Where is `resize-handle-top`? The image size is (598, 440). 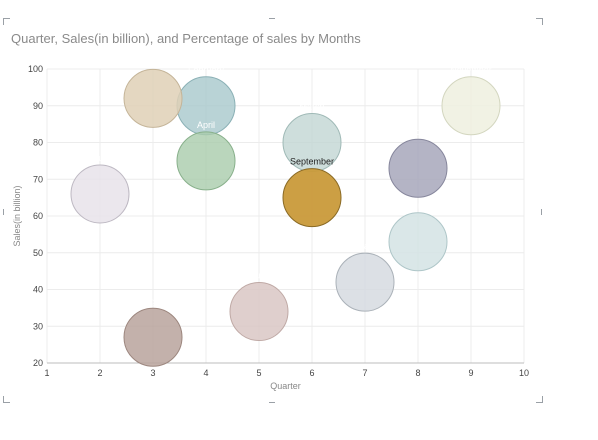 resize-handle-top is located at coordinates (272, 18).